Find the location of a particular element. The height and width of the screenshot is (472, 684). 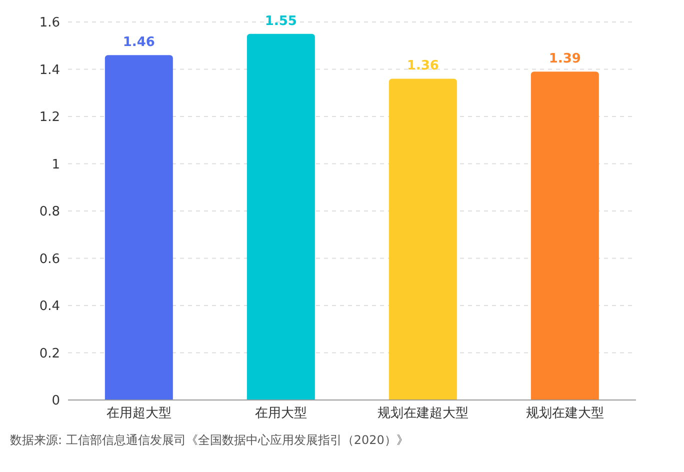

data-label: 1.36 is located at coordinates (422, 66).